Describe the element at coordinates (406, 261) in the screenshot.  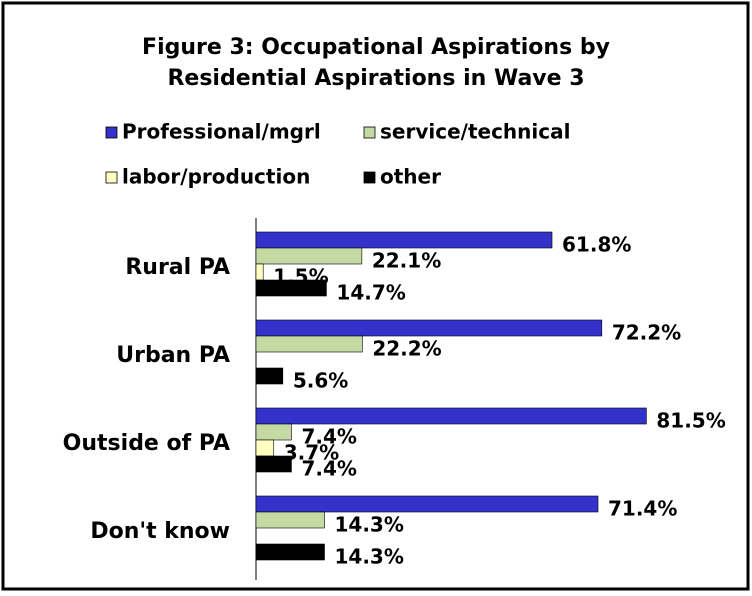
I see `data-label: 22.1%` at that location.